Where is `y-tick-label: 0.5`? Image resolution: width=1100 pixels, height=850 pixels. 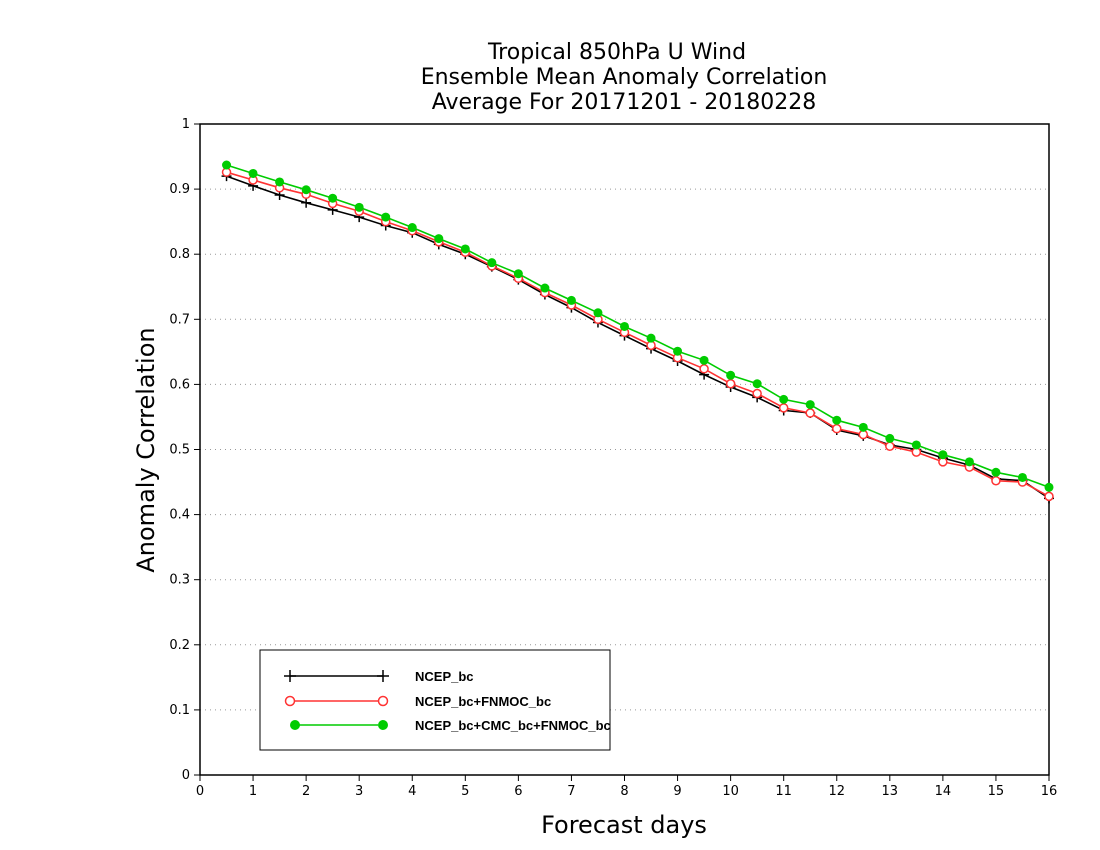 y-tick-label: 0.5 is located at coordinates (179, 450).